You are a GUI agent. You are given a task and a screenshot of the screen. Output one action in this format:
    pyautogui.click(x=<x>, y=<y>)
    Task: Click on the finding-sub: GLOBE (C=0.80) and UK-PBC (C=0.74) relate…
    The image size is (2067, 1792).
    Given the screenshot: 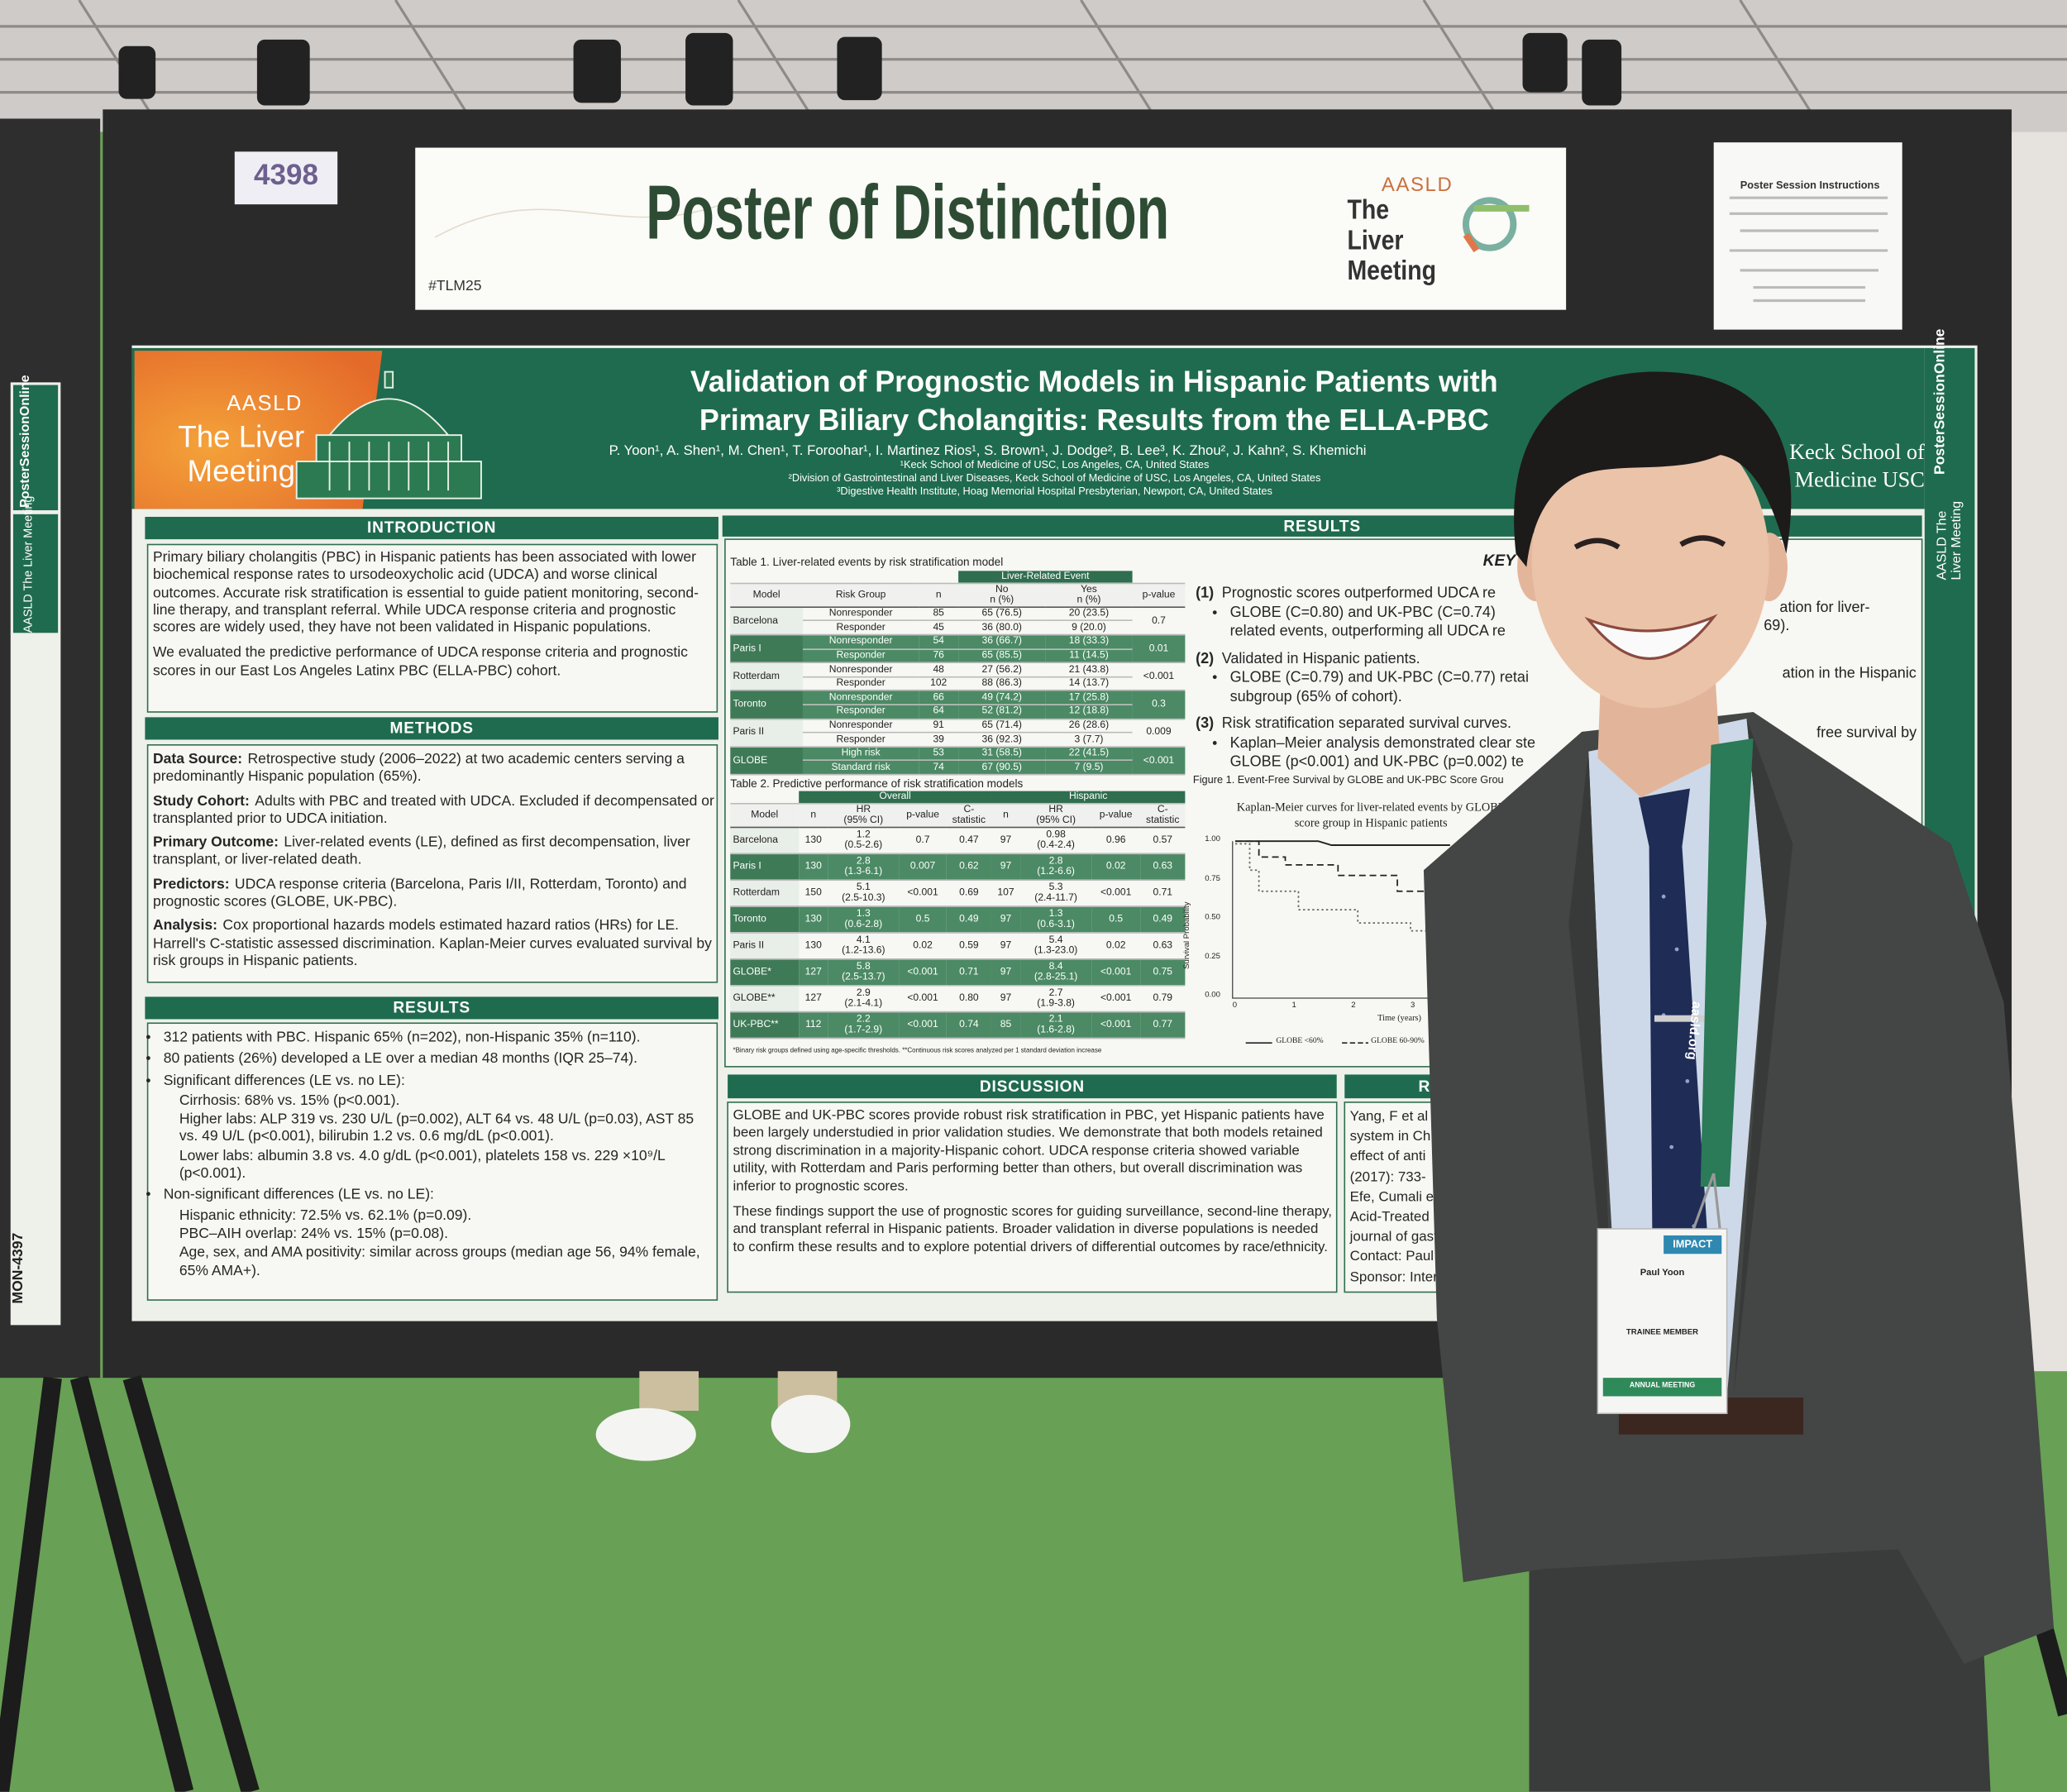 What is the action you would take?
    pyautogui.click(x=1413, y=622)
    